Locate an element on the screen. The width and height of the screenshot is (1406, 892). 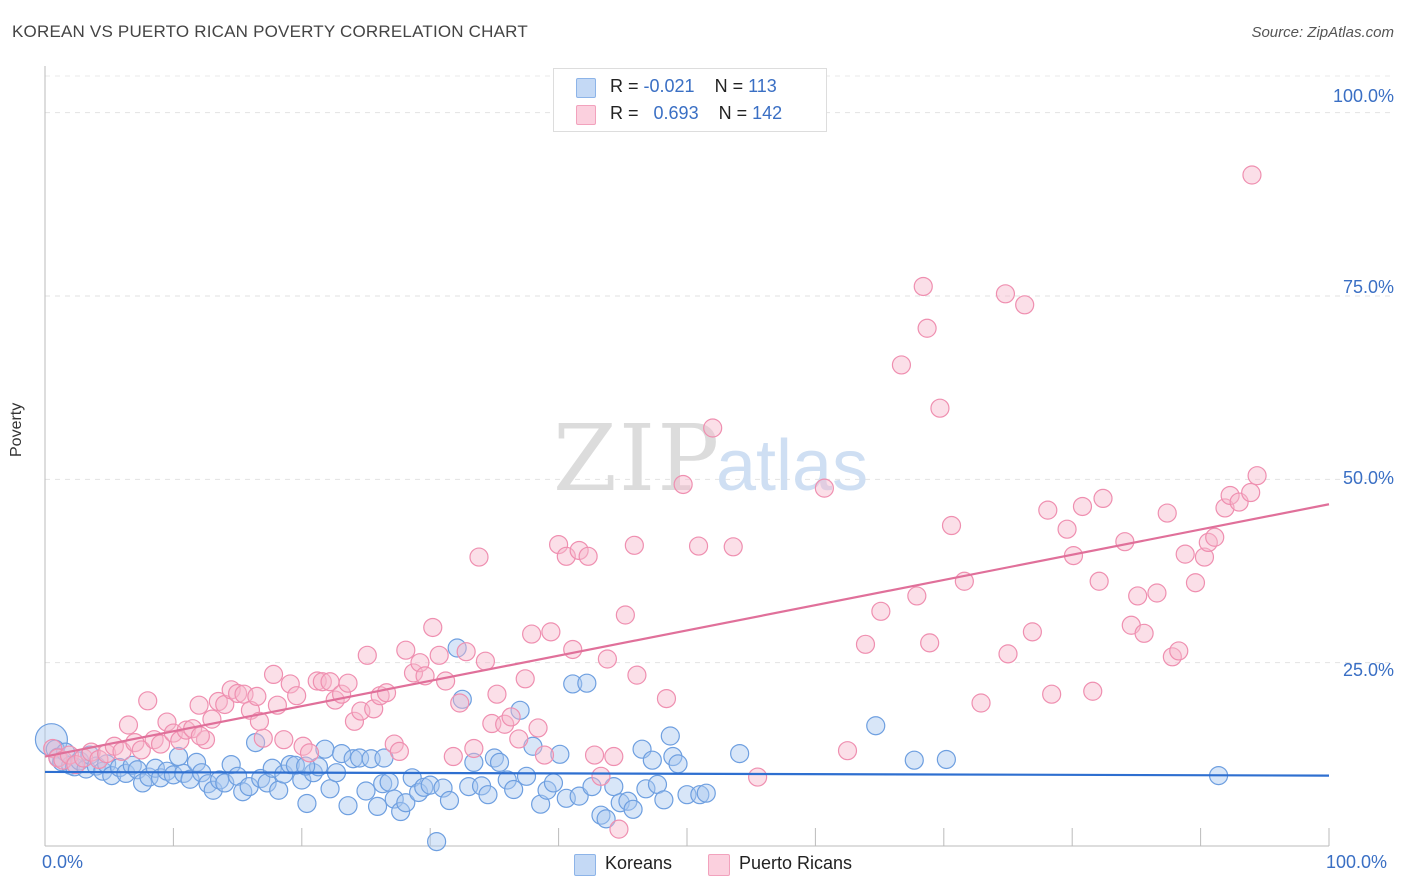
x-tick-label-max: 100.0% is located at coordinates (1357, 862).